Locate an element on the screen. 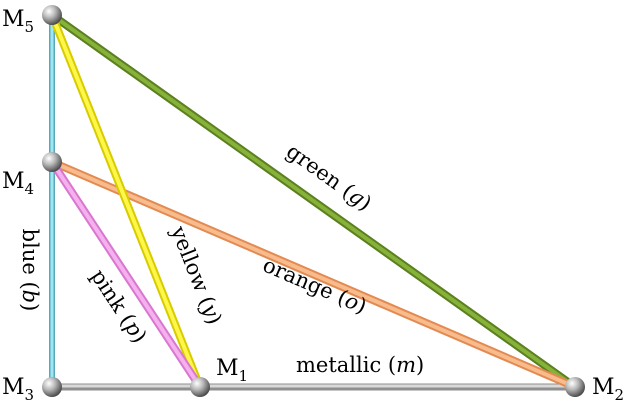 This screenshot has height=400, width=628. edge-label-yellow: yellow (y) is located at coordinates (196, 275).